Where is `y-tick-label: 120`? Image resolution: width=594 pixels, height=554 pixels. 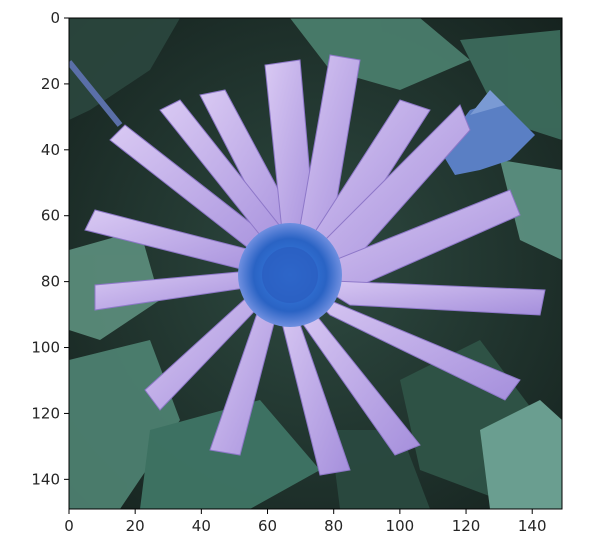
y-tick-label: 120 is located at coordinates (45, 413).